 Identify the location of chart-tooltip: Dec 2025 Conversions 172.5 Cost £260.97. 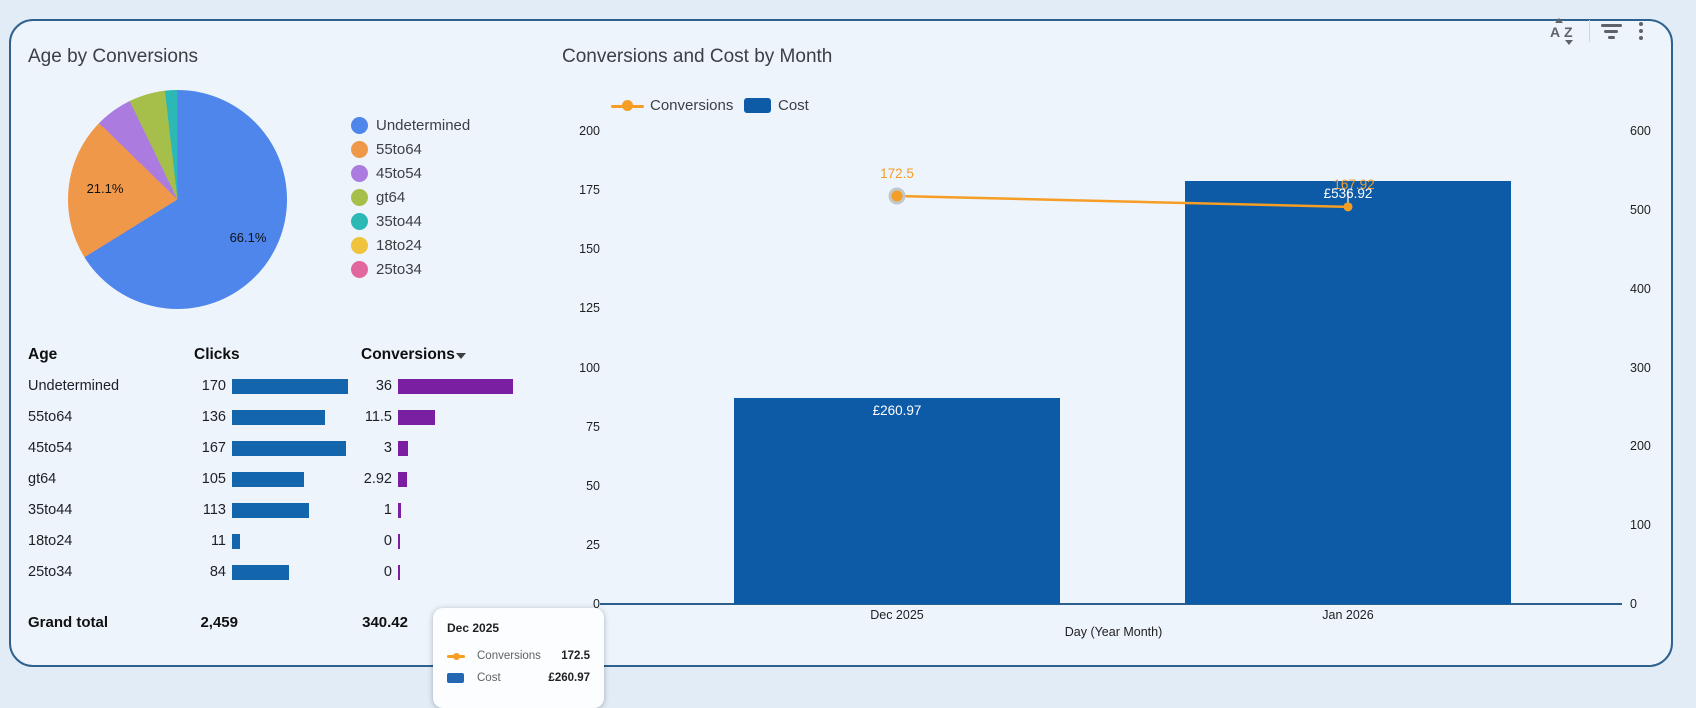
(518, 658).